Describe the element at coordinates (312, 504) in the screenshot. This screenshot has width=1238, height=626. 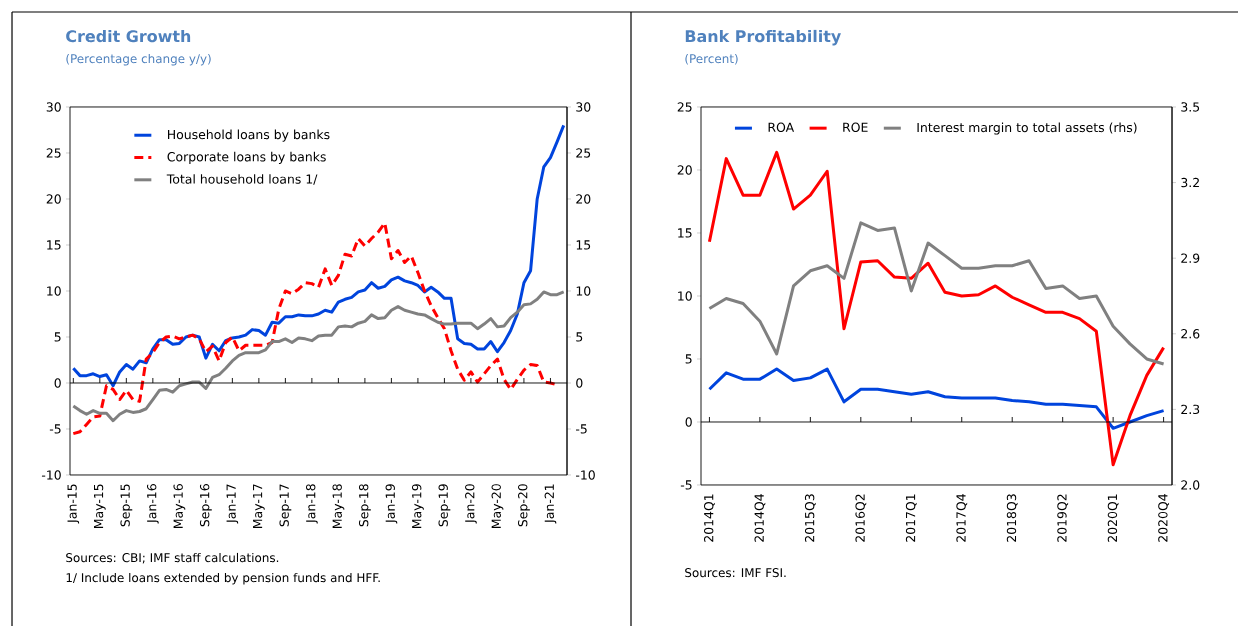
I see `x-tick-label: Jan-18` at that location.